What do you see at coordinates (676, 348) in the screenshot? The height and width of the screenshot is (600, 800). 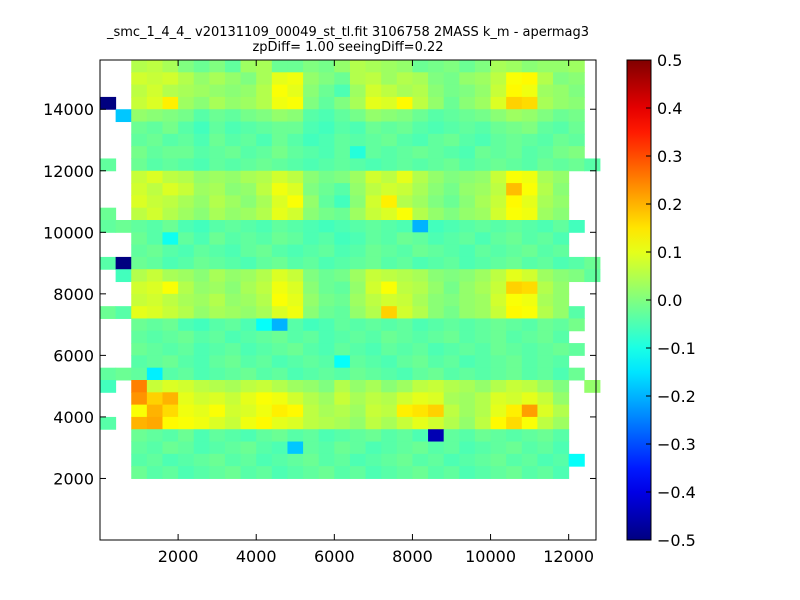 I see `colorbar-tick-label: −0.1` at bounding box center [676, 348].